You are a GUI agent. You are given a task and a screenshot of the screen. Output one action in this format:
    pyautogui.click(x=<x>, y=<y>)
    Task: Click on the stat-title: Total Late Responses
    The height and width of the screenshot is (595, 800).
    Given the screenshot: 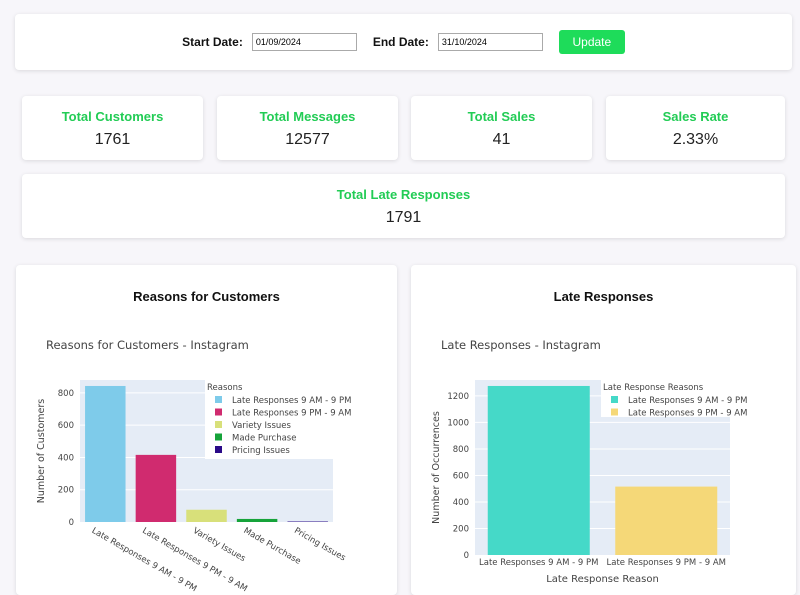 What is the action you would take?
    pyautogui.click(x=403, y=194)
    